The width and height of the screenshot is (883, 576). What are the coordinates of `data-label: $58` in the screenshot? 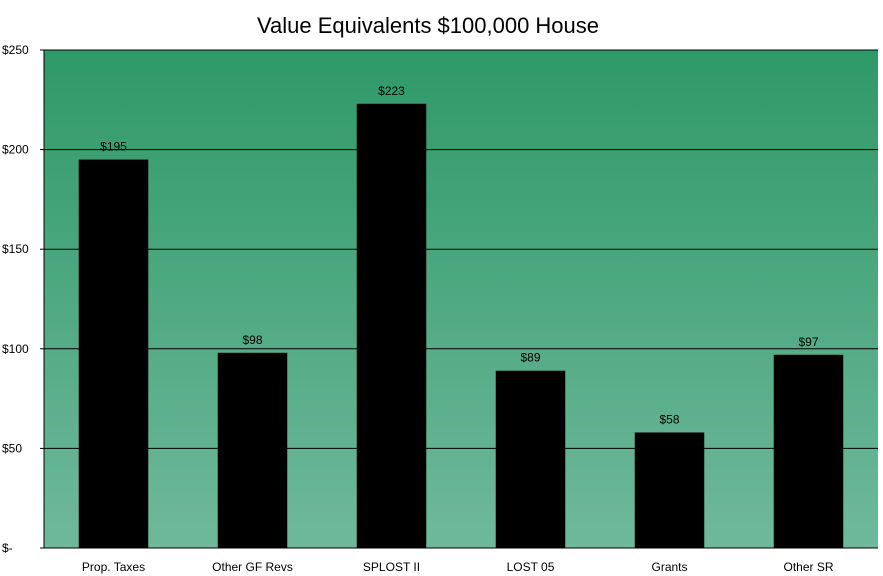 It's located at (669, 419).